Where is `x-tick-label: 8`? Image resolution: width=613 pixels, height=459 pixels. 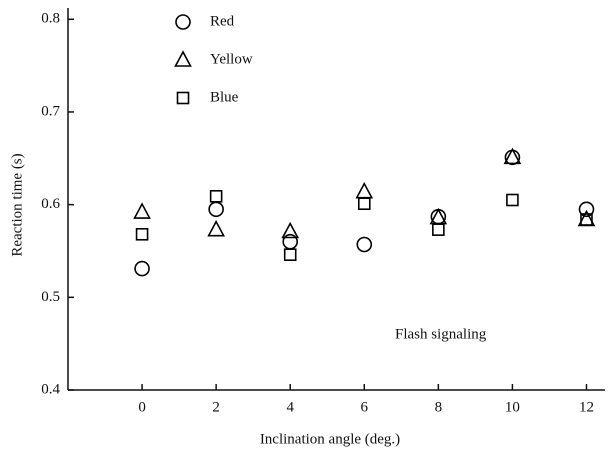
x-tick-label: 8 is located at coordinates (439, 407).